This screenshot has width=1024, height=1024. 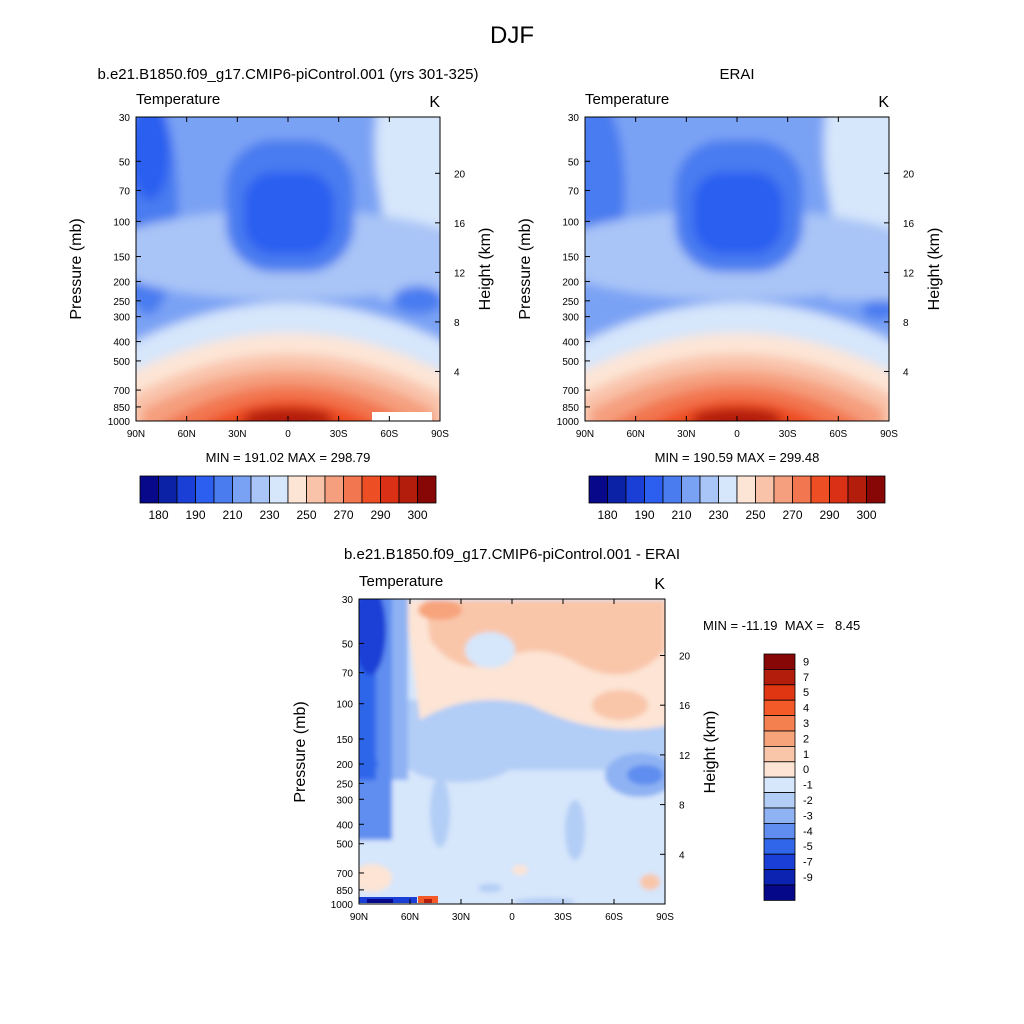 What do you see at coordinates (682, 806) in the screenshot?
I see `panel-difference-height-tick-label: 8` at bounding box center [682, 806].